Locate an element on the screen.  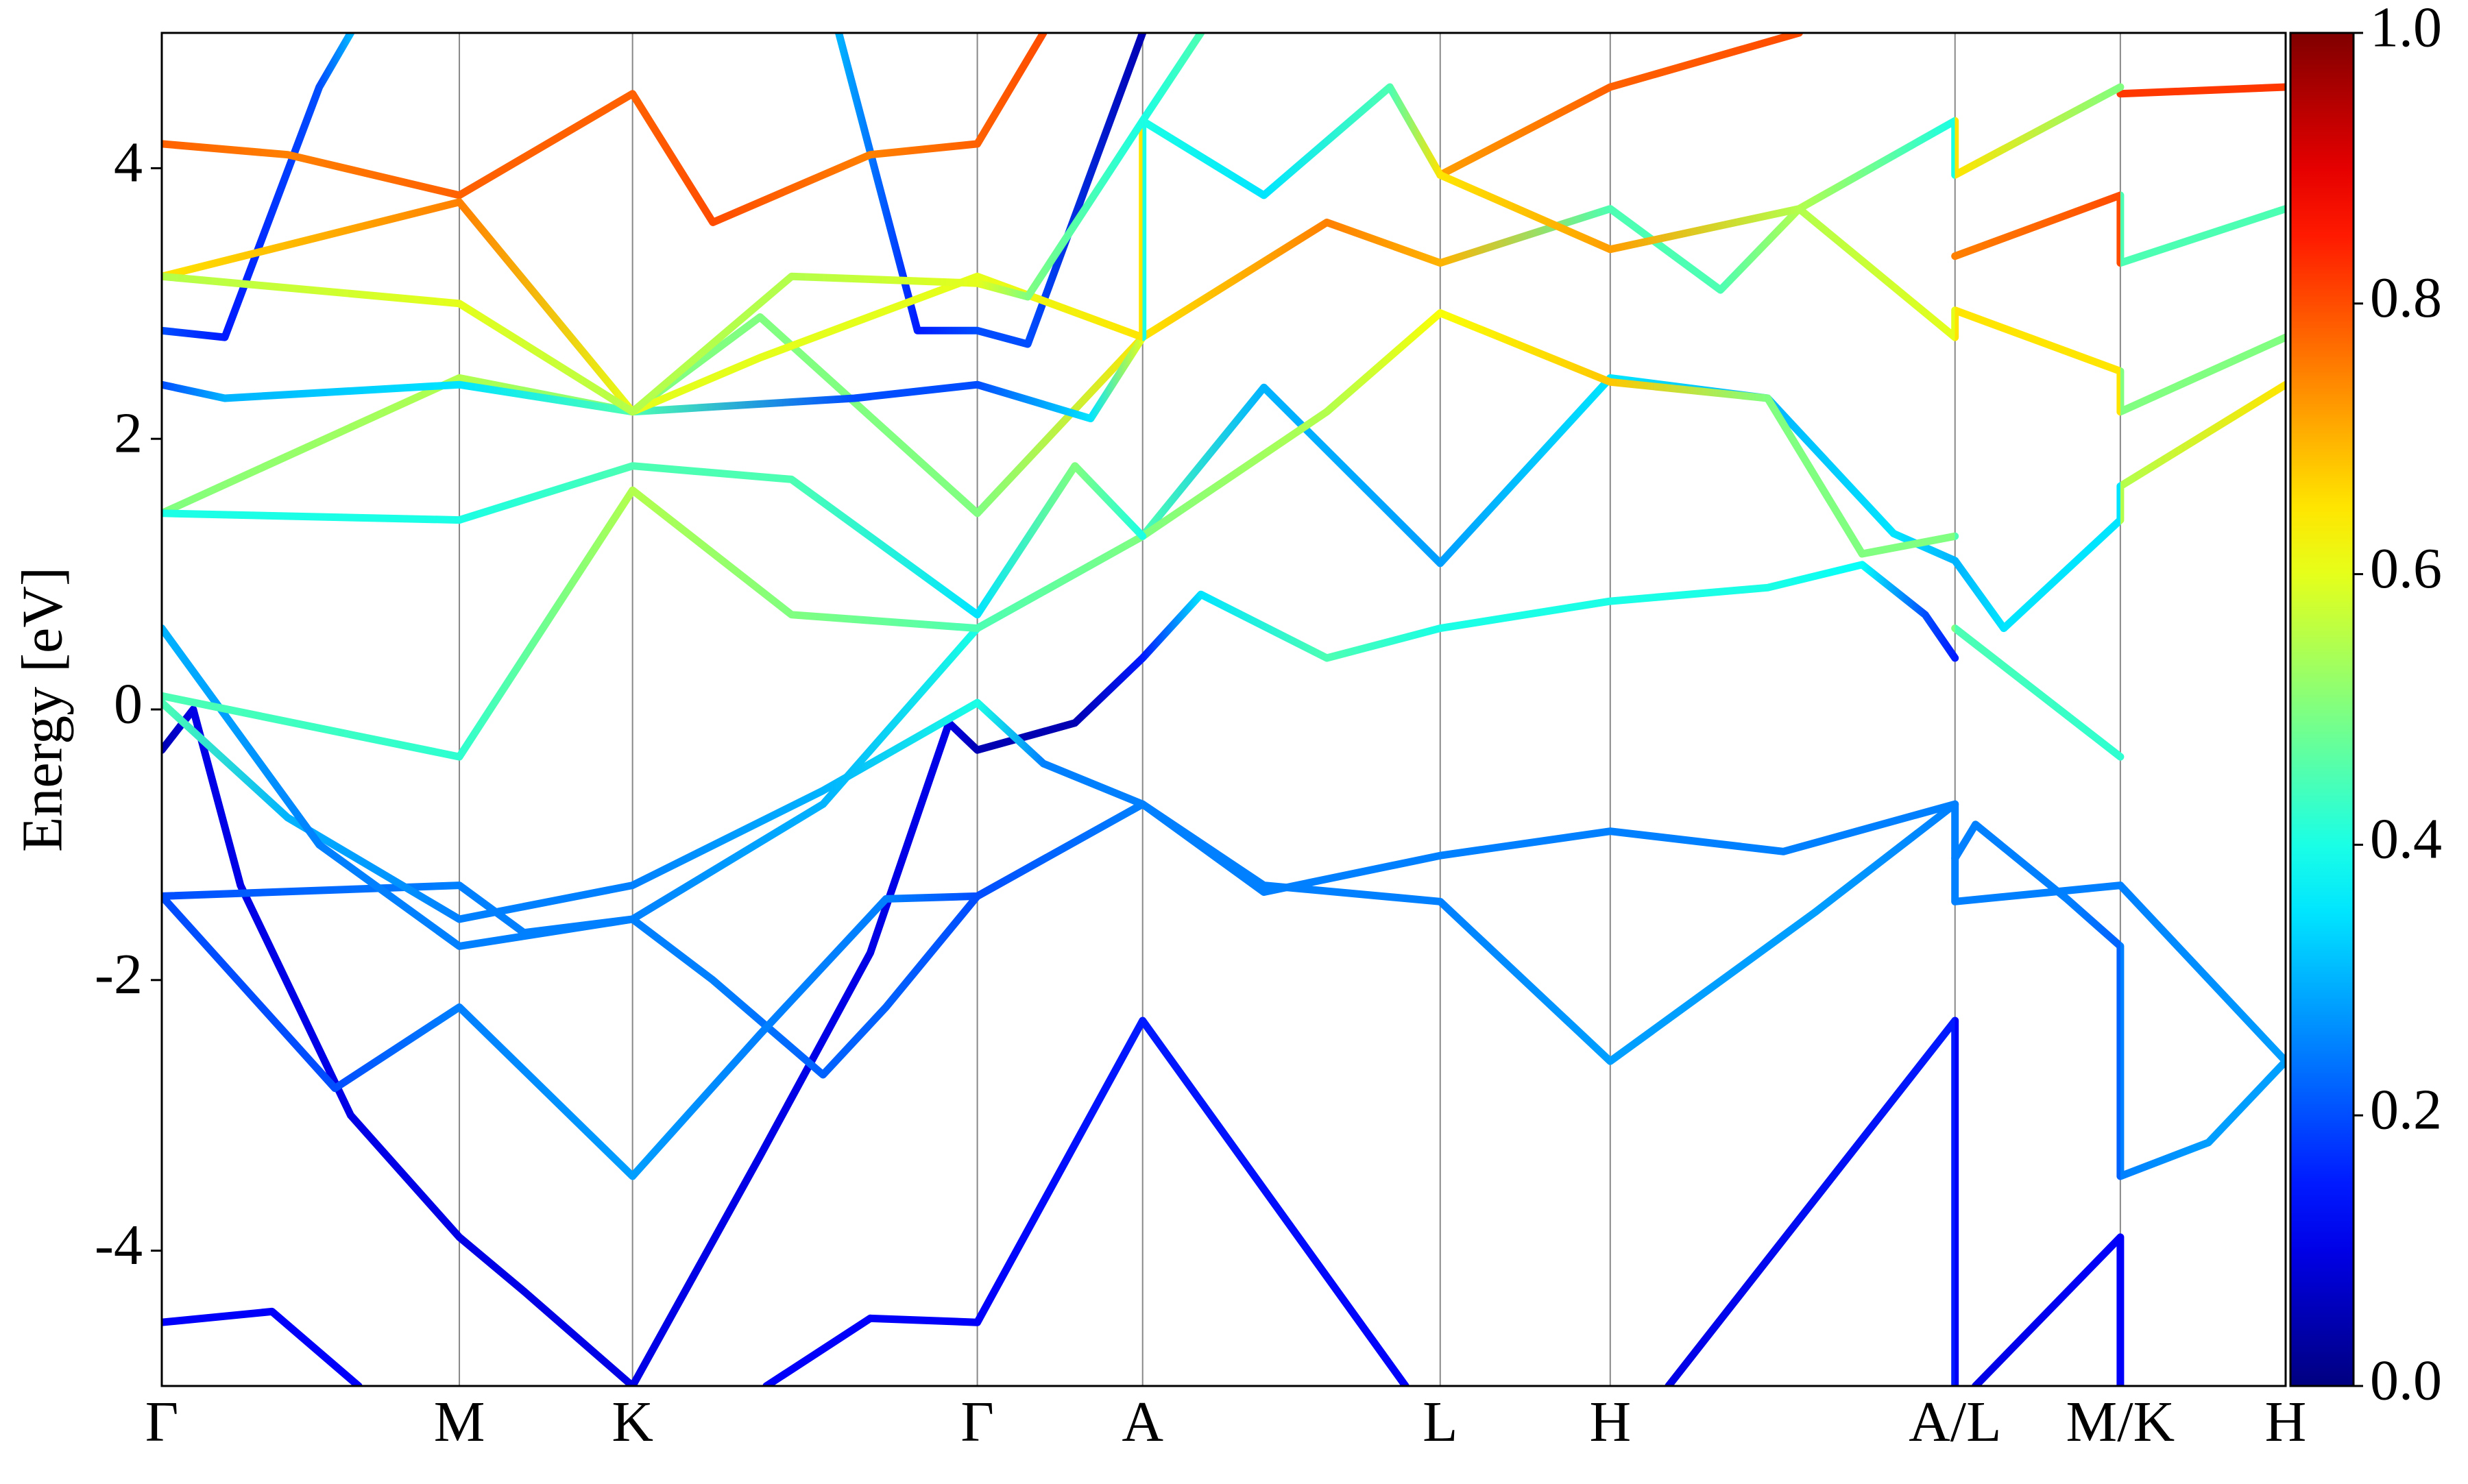
y-axis-label: Energy [eV] is located at coordinates (42, 709).